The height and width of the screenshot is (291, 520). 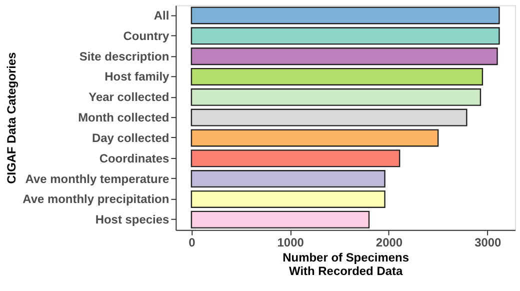 I want to click on y-tick-label: Ave monthly precipitation, so click(x=96, y=199).